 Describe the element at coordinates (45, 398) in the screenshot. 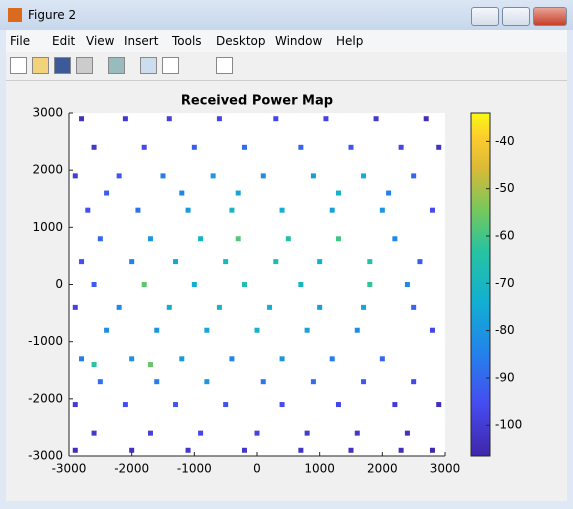

I see `y-tick-label: -2000` at that location.